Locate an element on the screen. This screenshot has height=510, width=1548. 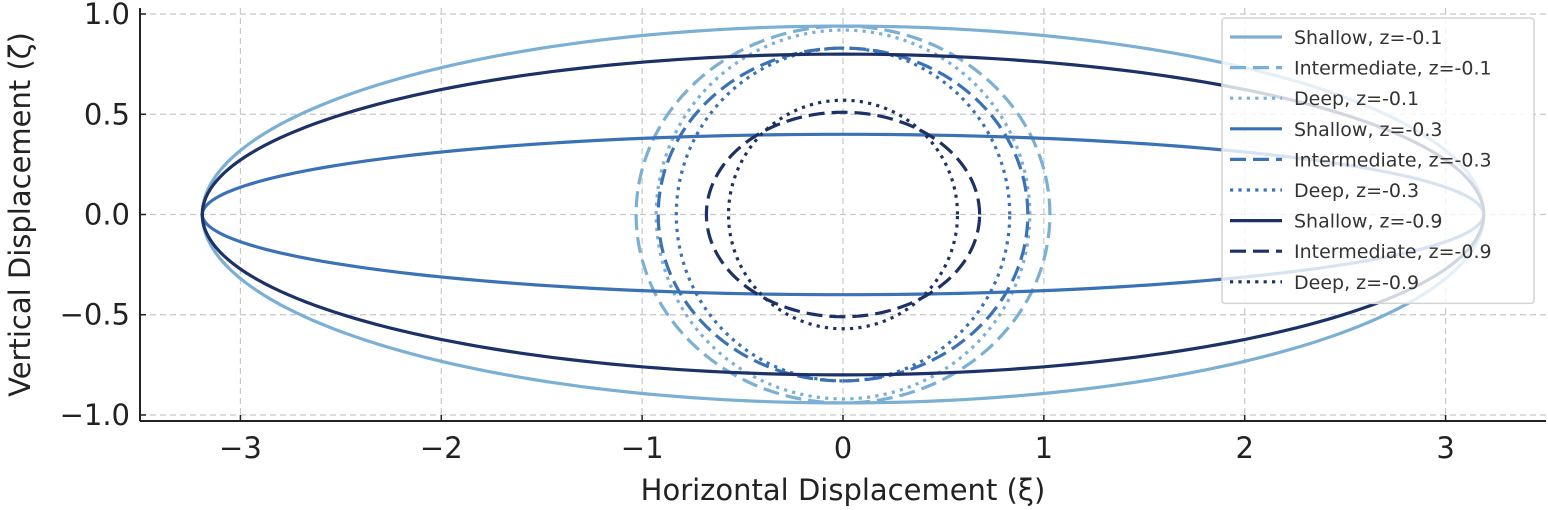
legend-entry: Shallow, z=-0.1 is located at coordinates (1368, 38).